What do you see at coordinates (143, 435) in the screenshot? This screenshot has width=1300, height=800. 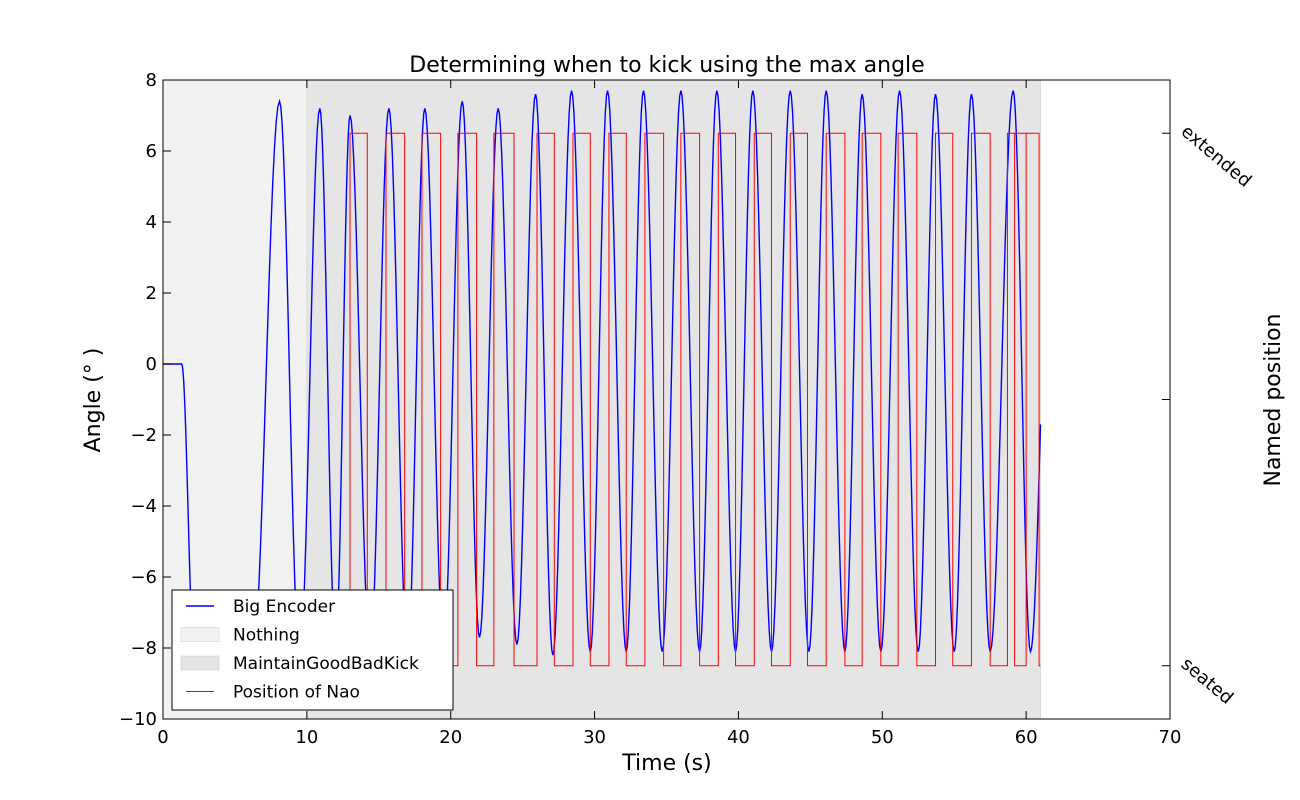 I see `y-tick-label: −2` at bounding box center [143, 435].